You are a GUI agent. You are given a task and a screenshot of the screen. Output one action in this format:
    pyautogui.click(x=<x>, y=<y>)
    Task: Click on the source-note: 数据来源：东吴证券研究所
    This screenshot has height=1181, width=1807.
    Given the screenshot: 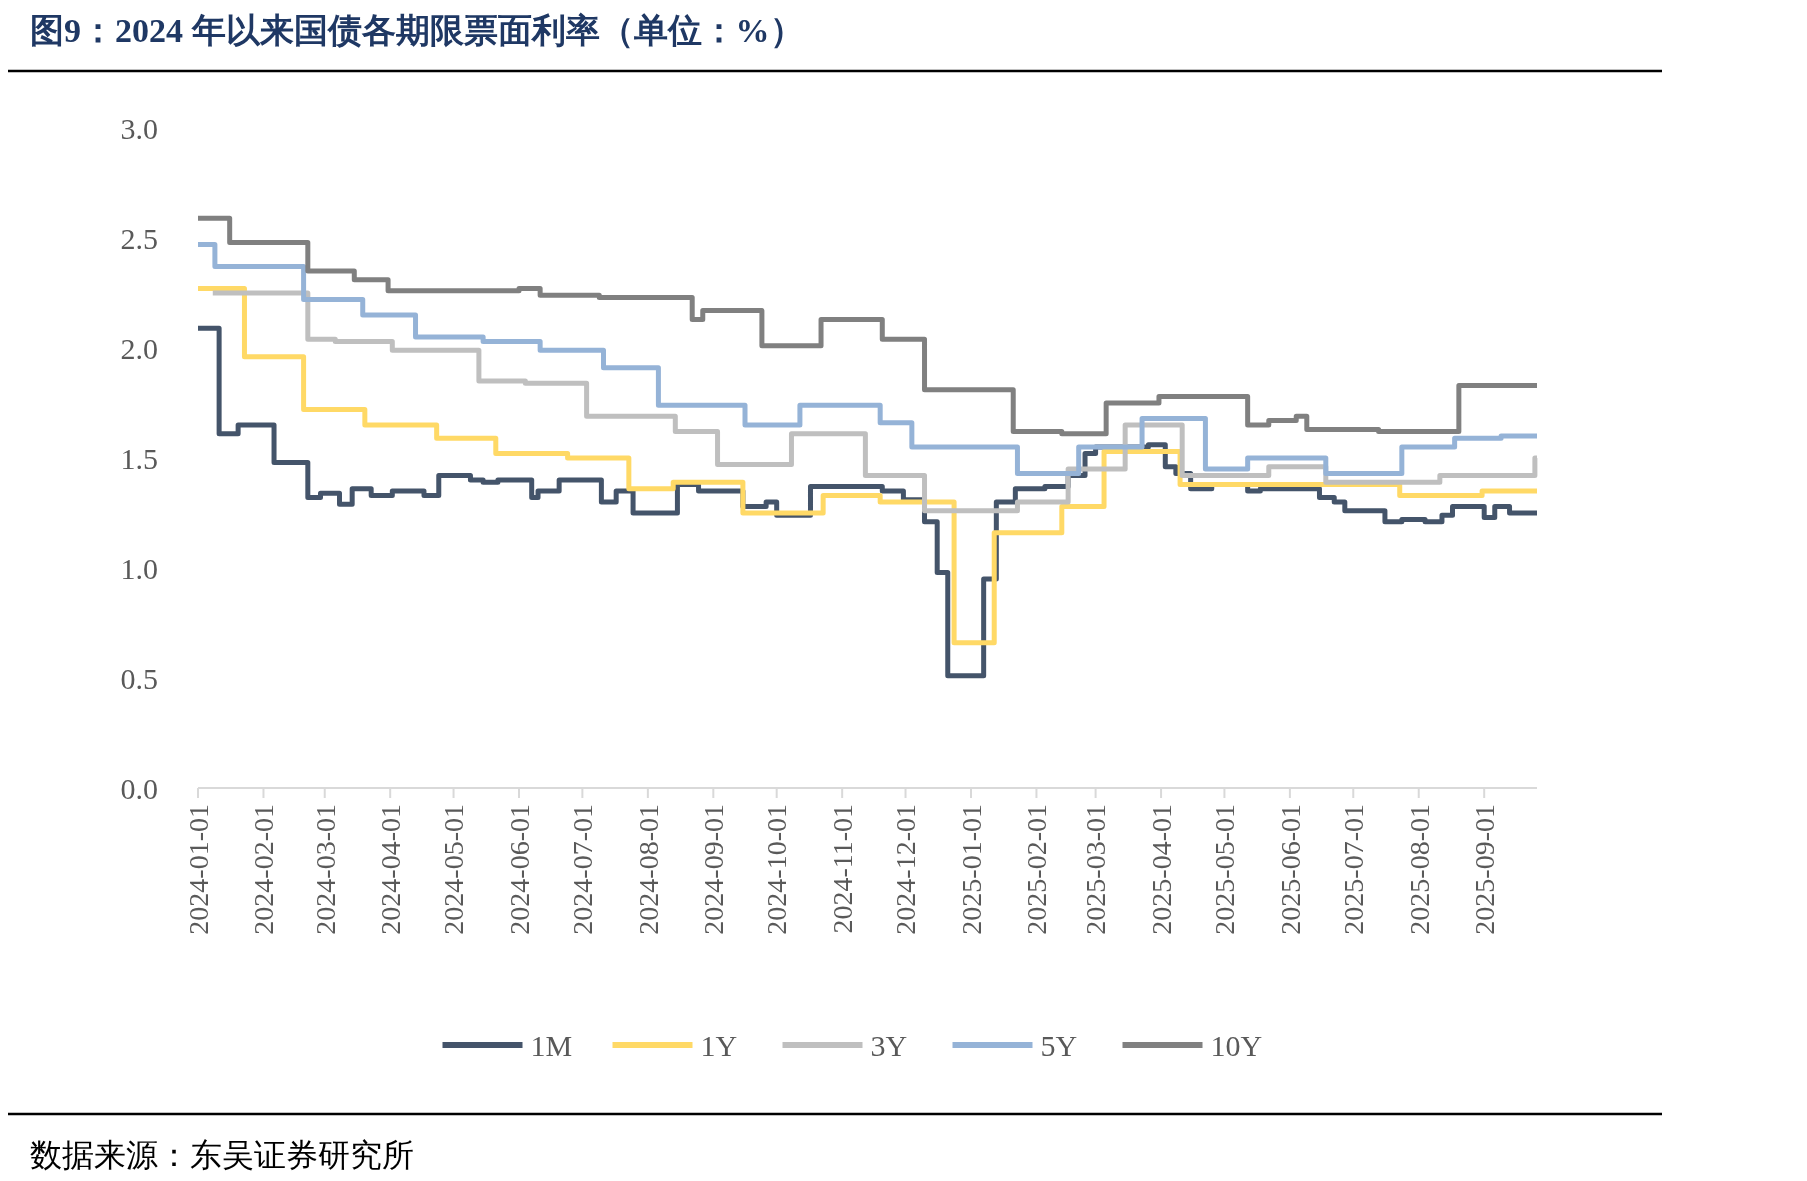 What is the action you would take?
    pyautogui.click(x=222, y=1155)
    